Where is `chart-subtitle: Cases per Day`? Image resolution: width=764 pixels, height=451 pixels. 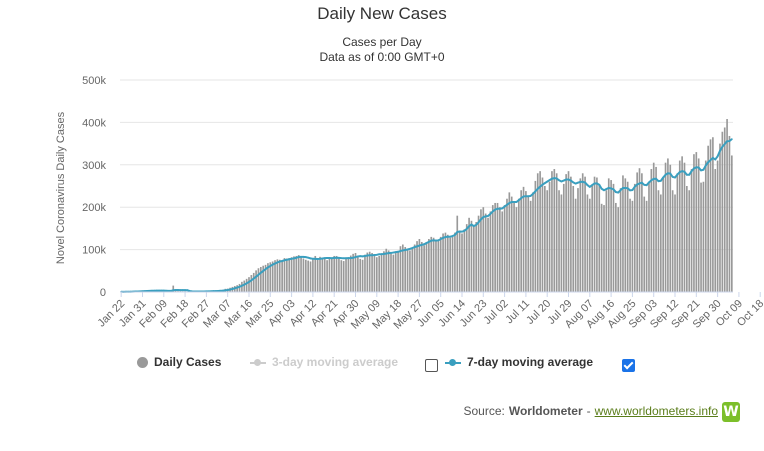 chart-subtitle: Cases per Day is located at coordinates (382, 42).